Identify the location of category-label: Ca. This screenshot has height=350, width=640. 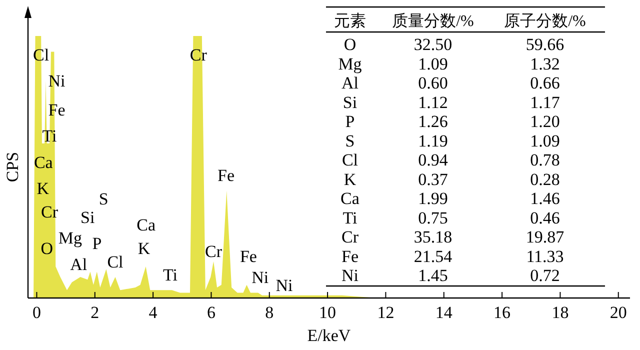
(350, 198).